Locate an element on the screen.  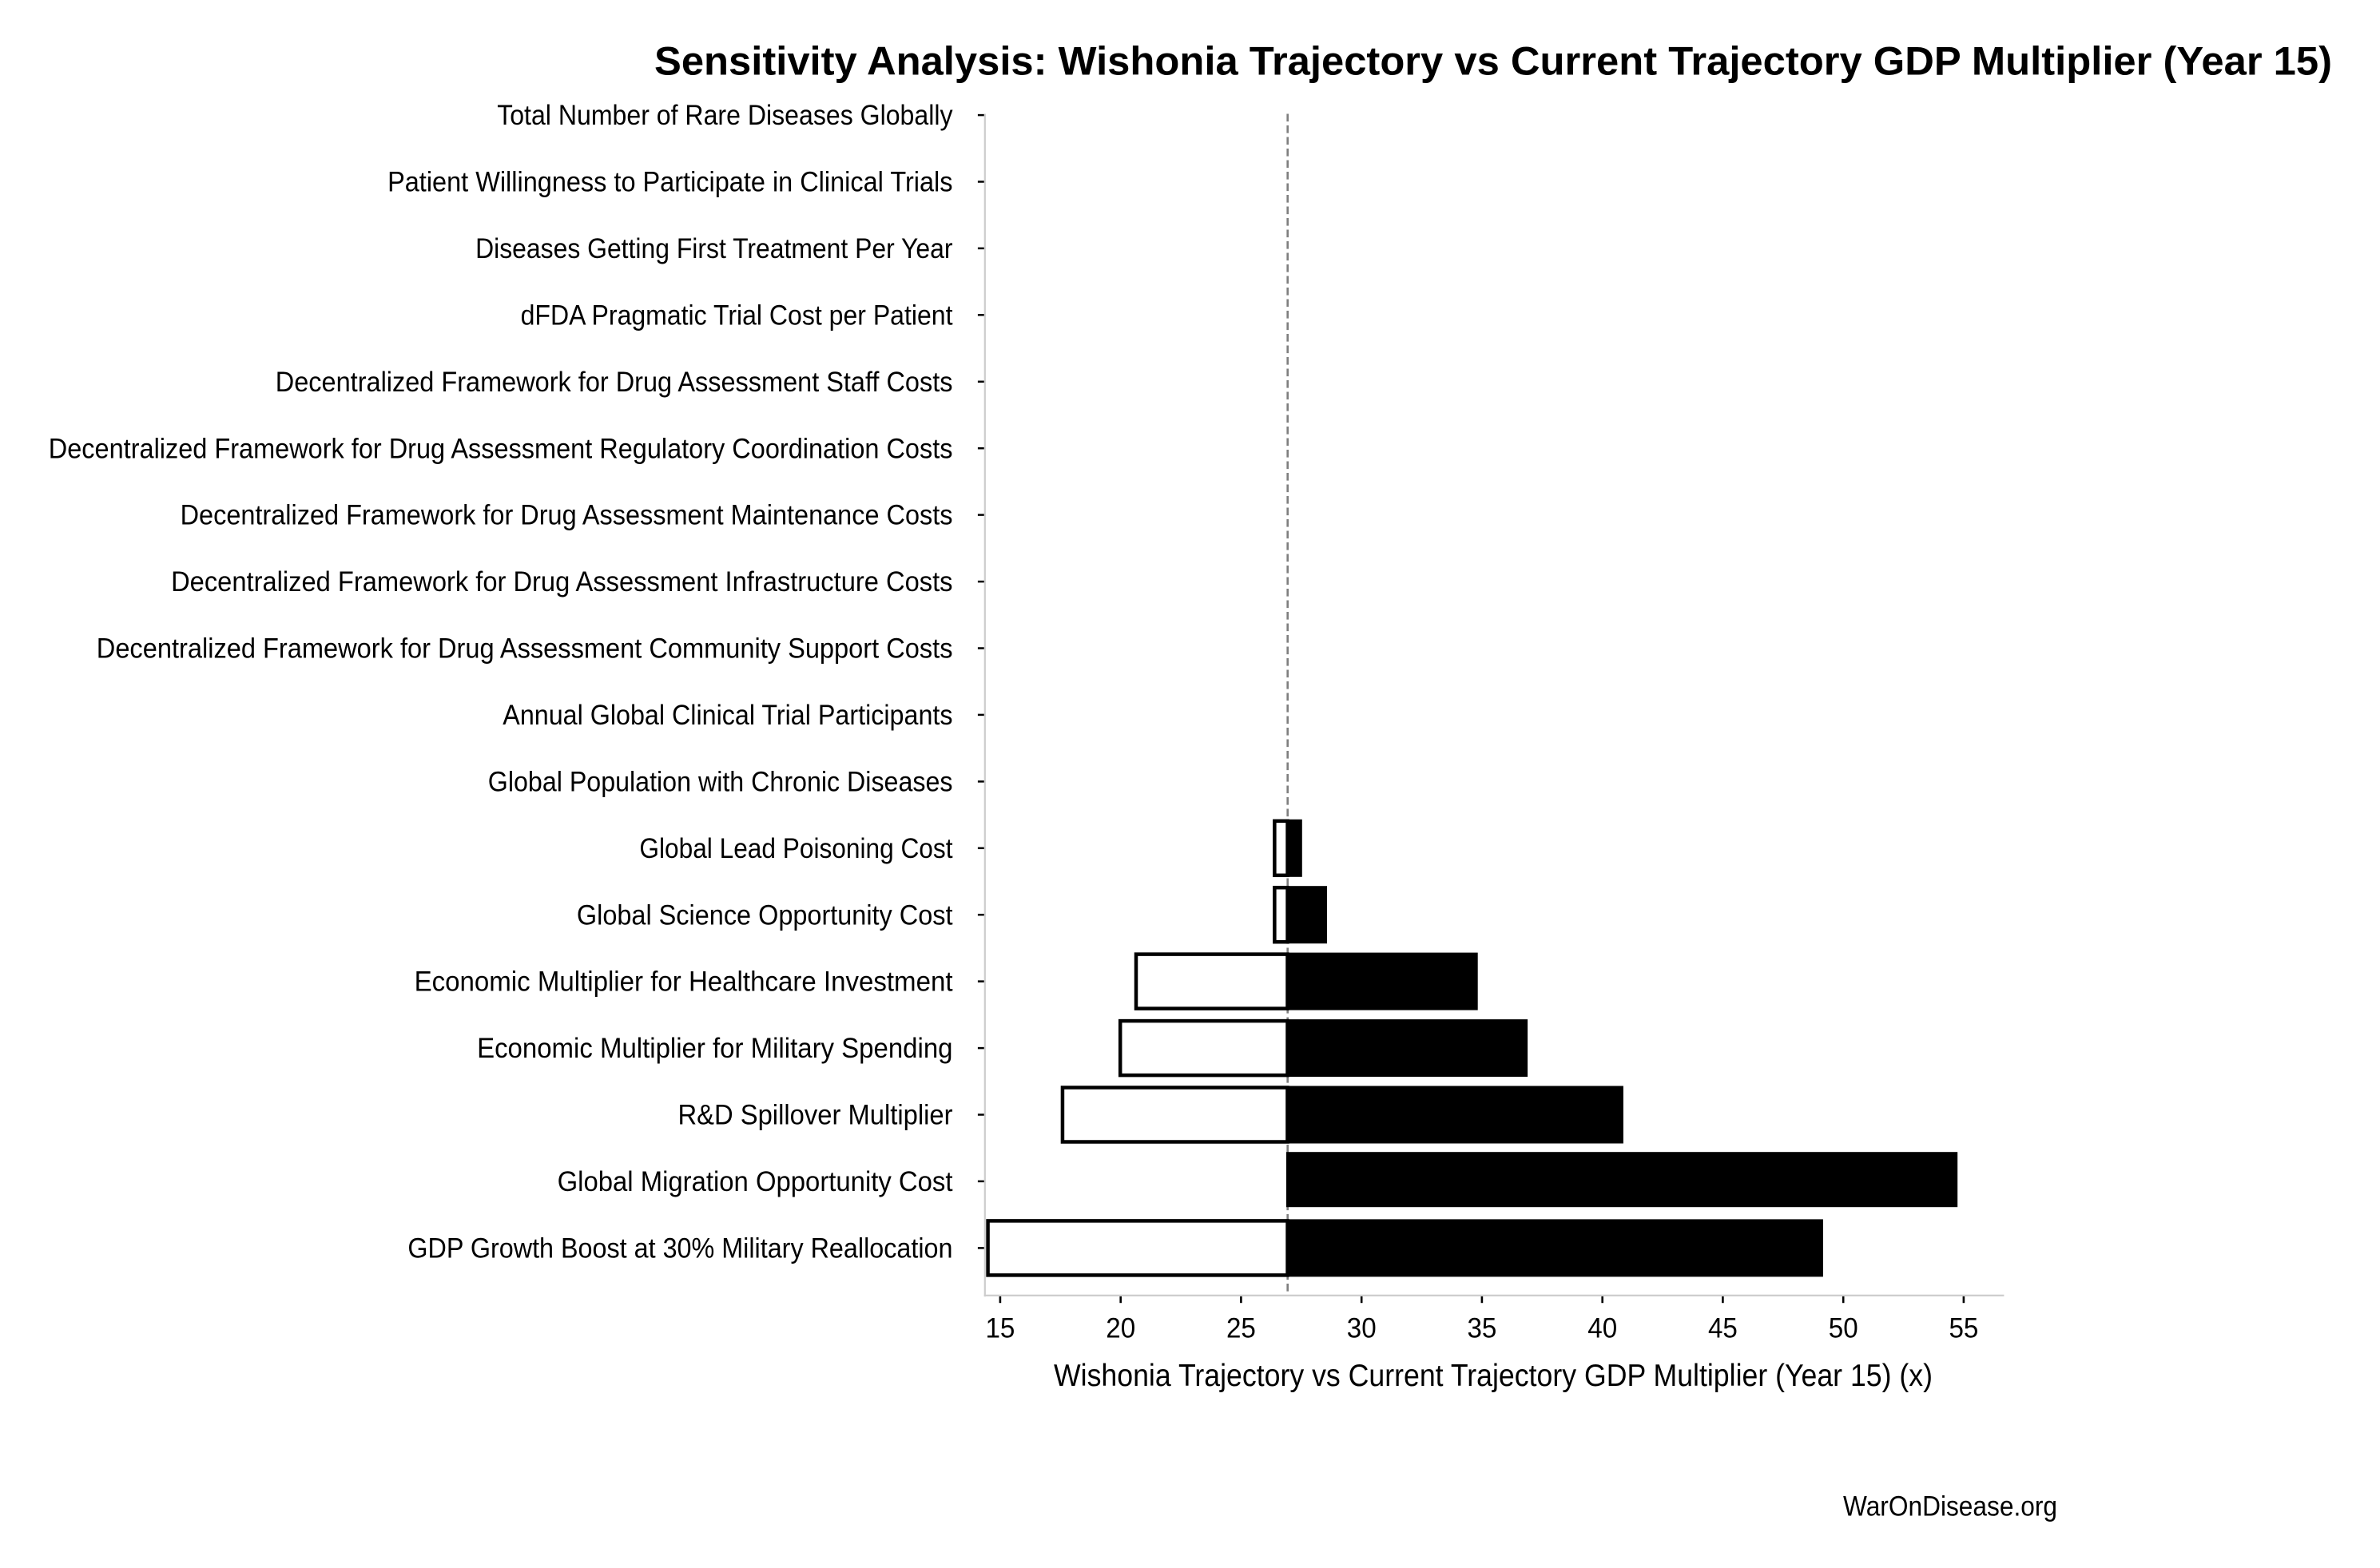
svg-text: 25 is located at coordinates (1241, 1328).